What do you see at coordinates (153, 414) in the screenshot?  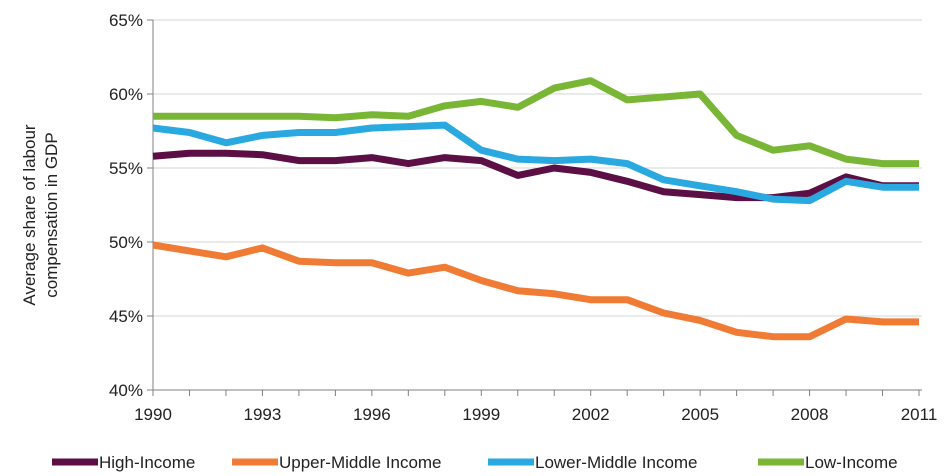 I see `x-tick-label: 1990` at bounding box center [153, 414].